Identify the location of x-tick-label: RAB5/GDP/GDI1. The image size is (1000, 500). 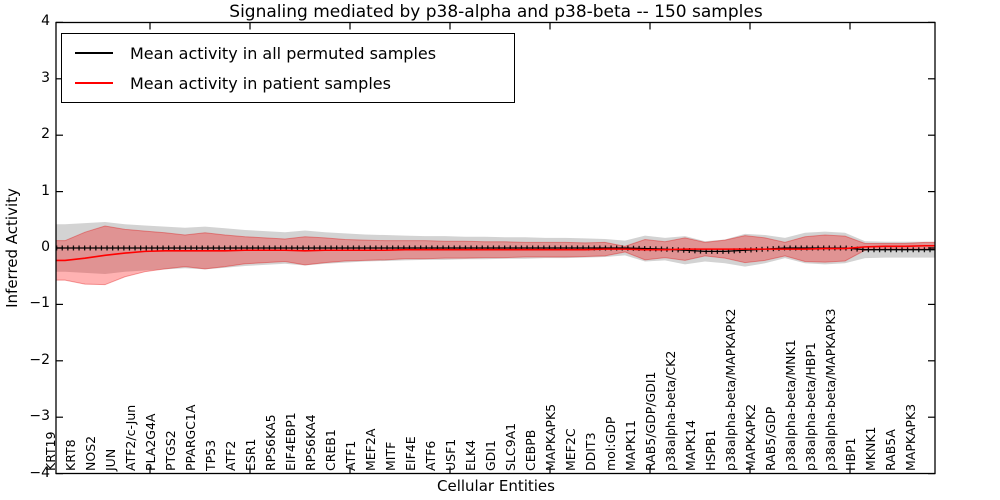
(650, 421).